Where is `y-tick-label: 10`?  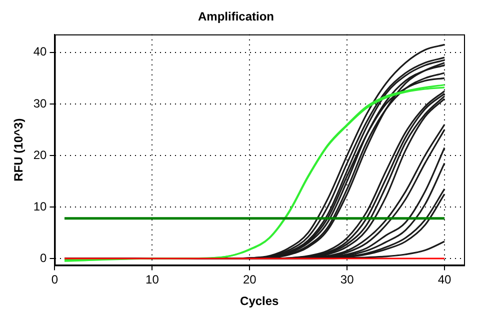
y-tick-label: 10 is located at coordinates (40, 206).